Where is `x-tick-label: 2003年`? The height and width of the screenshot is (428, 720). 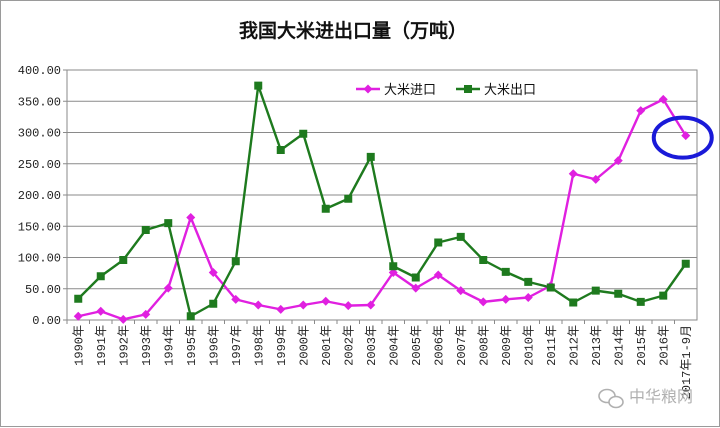 x-tick-label: 2003年 is located at coordinates (371, 345).